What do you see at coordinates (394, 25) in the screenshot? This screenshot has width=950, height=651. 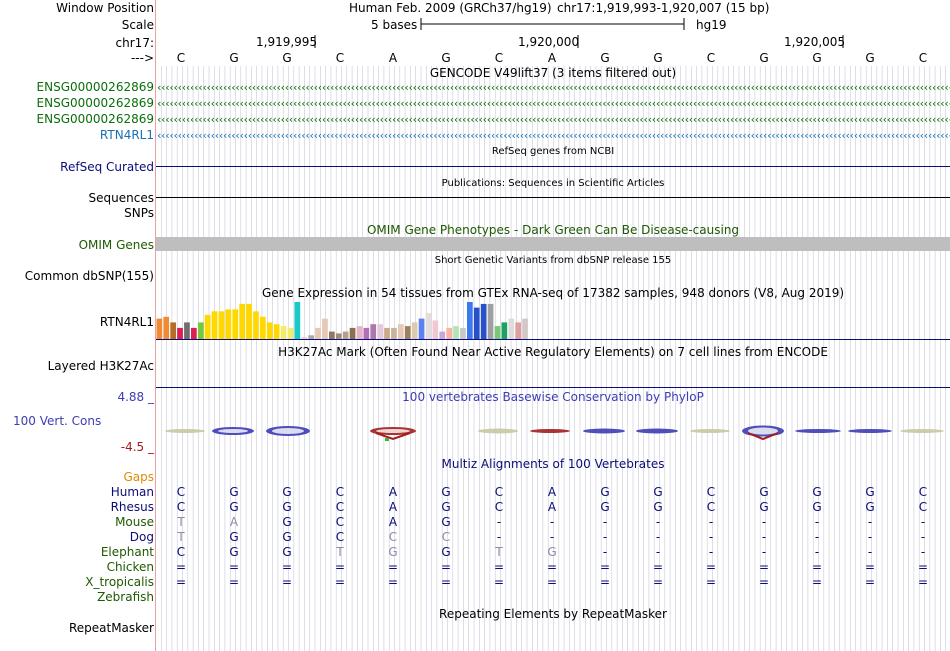 I see `scale-text: 5 bases` at bounding box center [394, 25].